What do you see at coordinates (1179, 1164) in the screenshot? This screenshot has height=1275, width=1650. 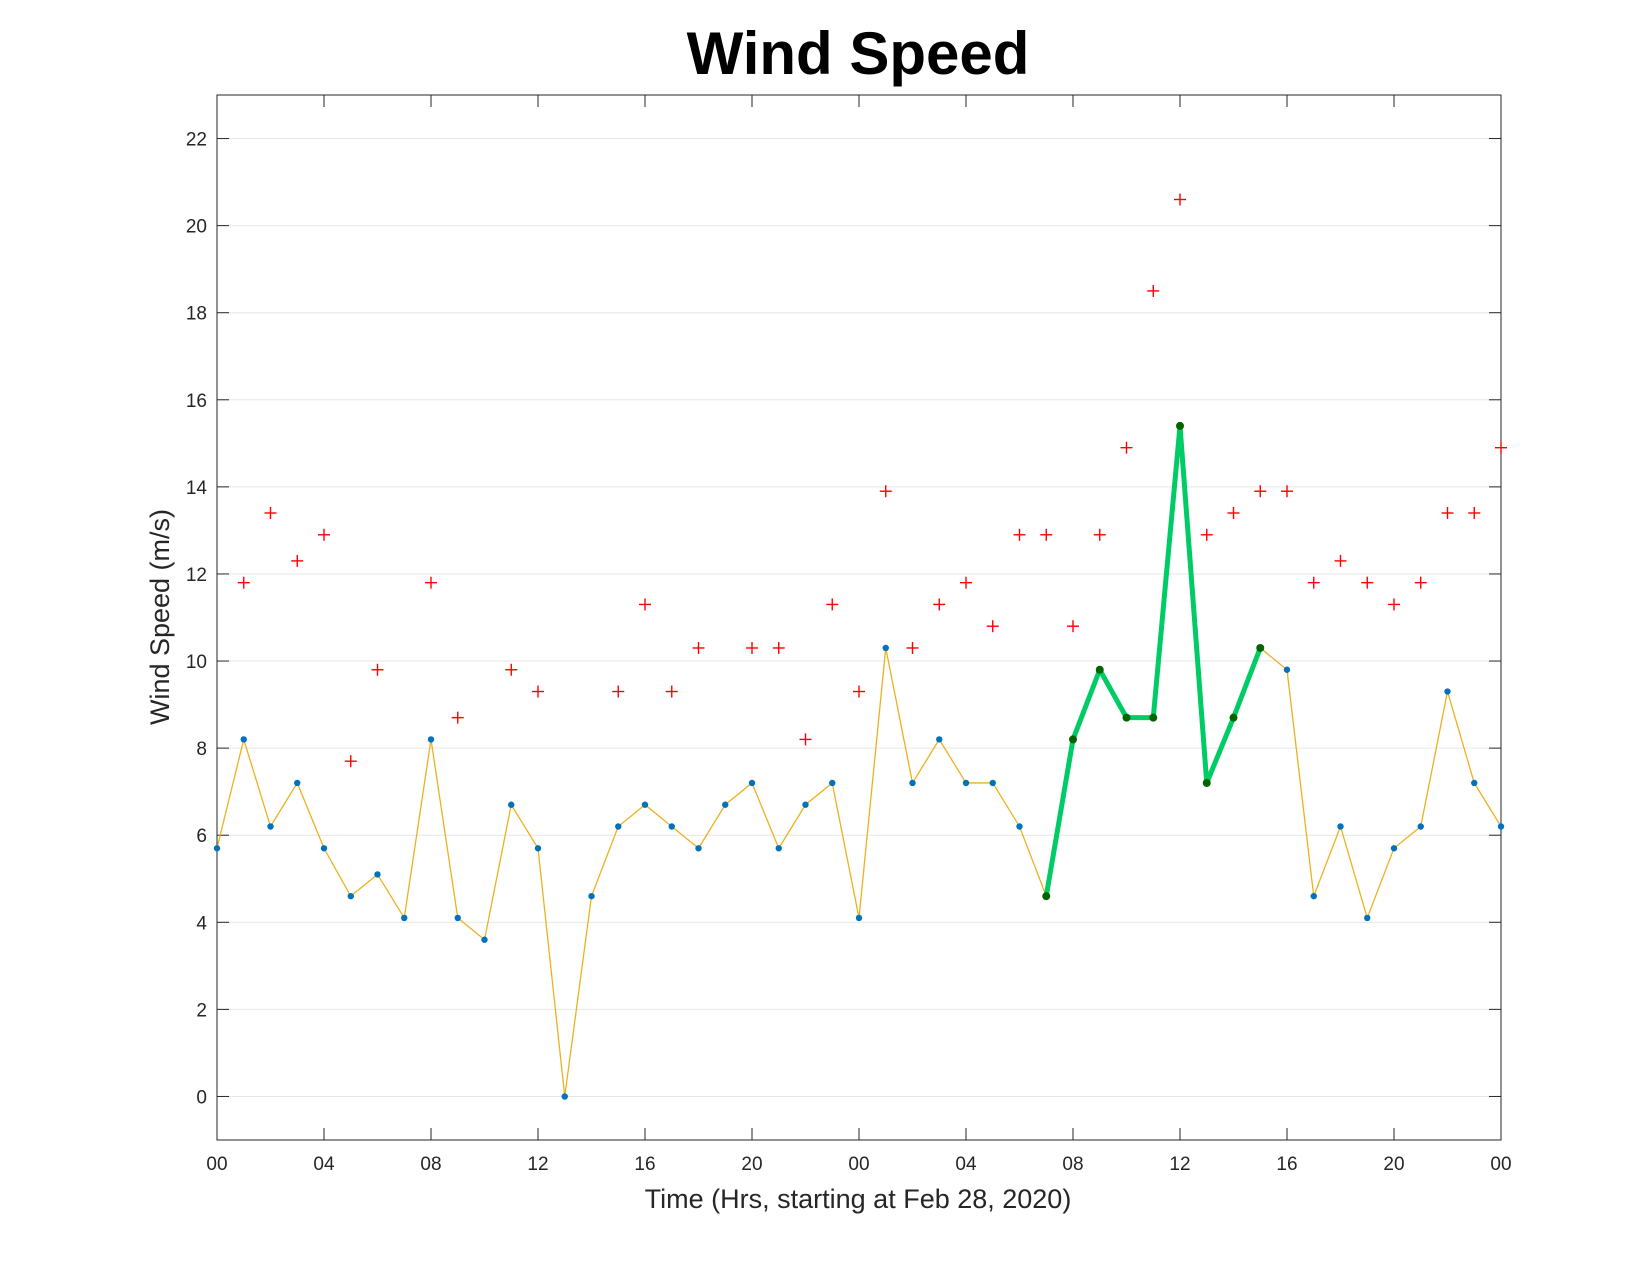 I see `x-tick-label: 12` at bounding box center [1179, 1164].